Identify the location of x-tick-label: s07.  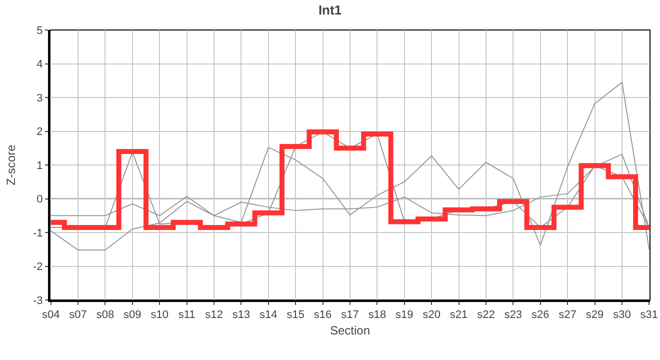
(78, 315).